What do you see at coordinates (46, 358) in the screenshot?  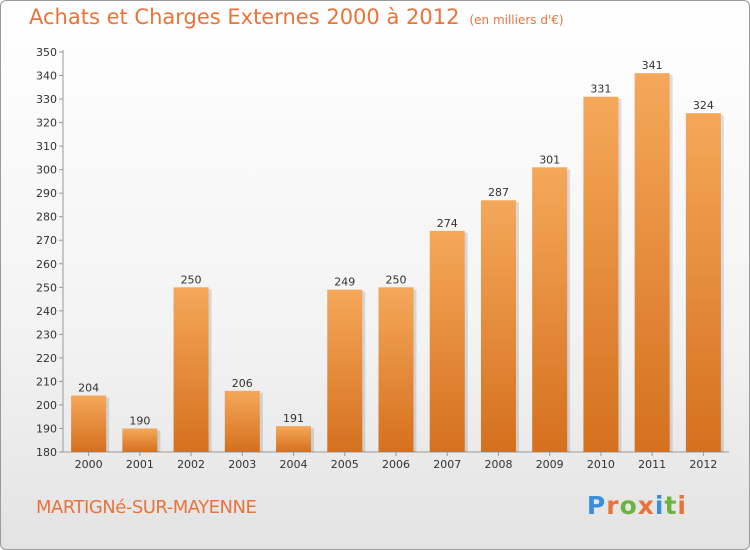 I see `y-tick-label: 220` at bounding box center [46, 358].